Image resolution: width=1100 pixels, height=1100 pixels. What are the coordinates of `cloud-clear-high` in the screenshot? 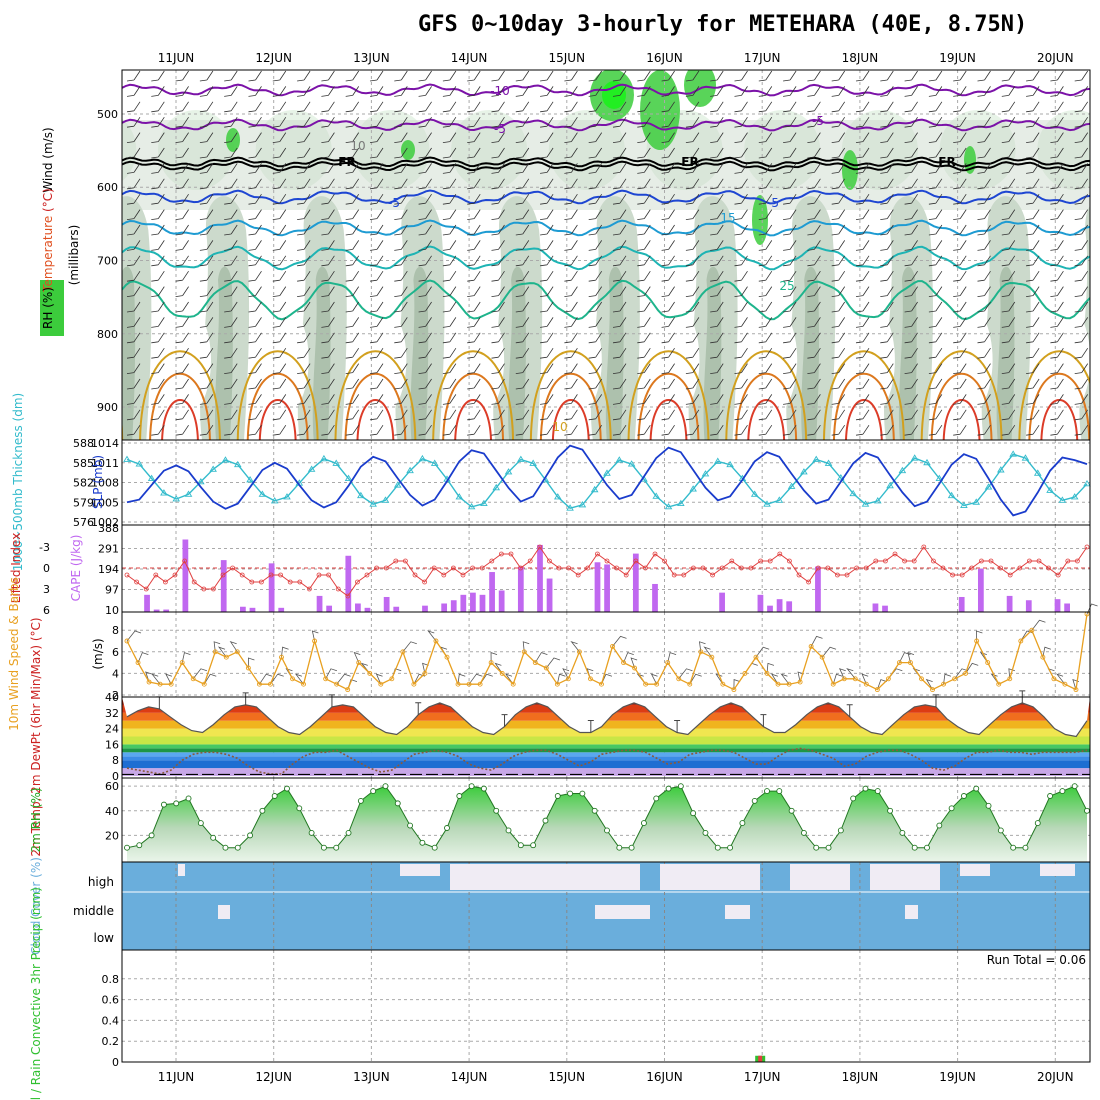 It's located at (420, 870).